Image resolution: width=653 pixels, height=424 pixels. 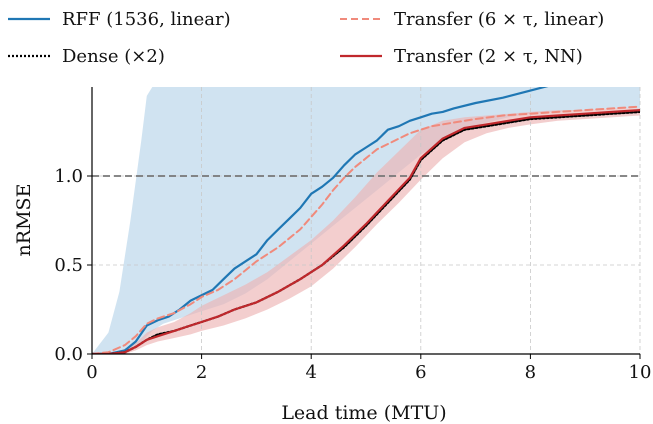 What do you see at coordinates (530, 372) in the screenshot?
I see `x-tick-label: 8` at bounding box center [530, 372].